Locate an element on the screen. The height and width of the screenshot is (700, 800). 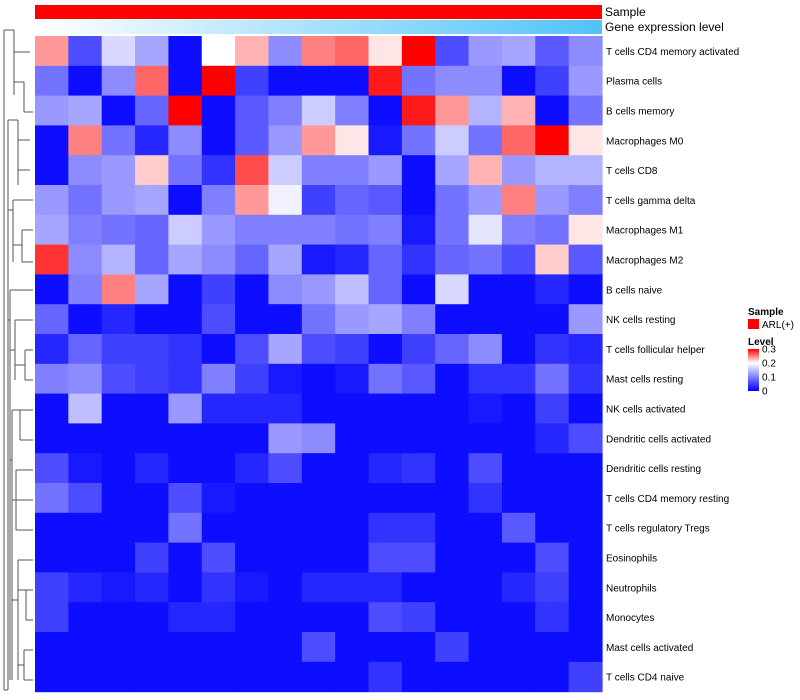
sample-track-label: Sample is located at coordinates (625, 12).